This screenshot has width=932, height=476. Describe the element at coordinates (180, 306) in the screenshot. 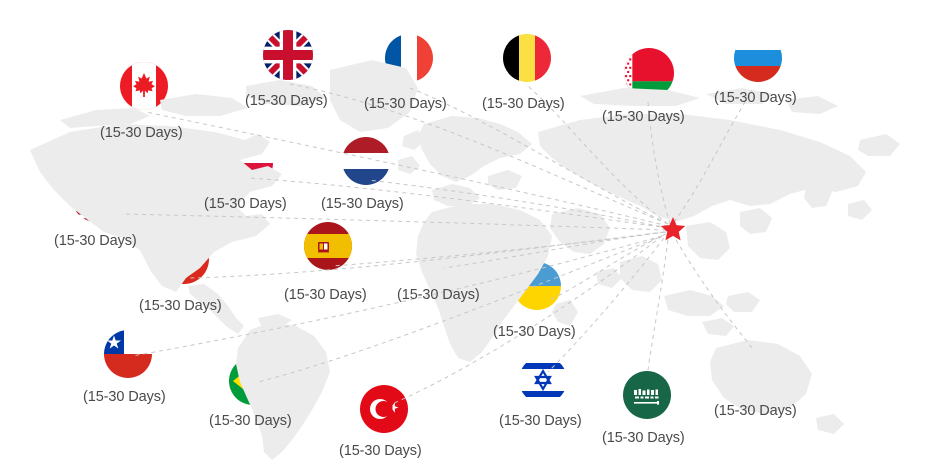

I see `delivery-time-label-portugal: (15-30 Days)` at that location.